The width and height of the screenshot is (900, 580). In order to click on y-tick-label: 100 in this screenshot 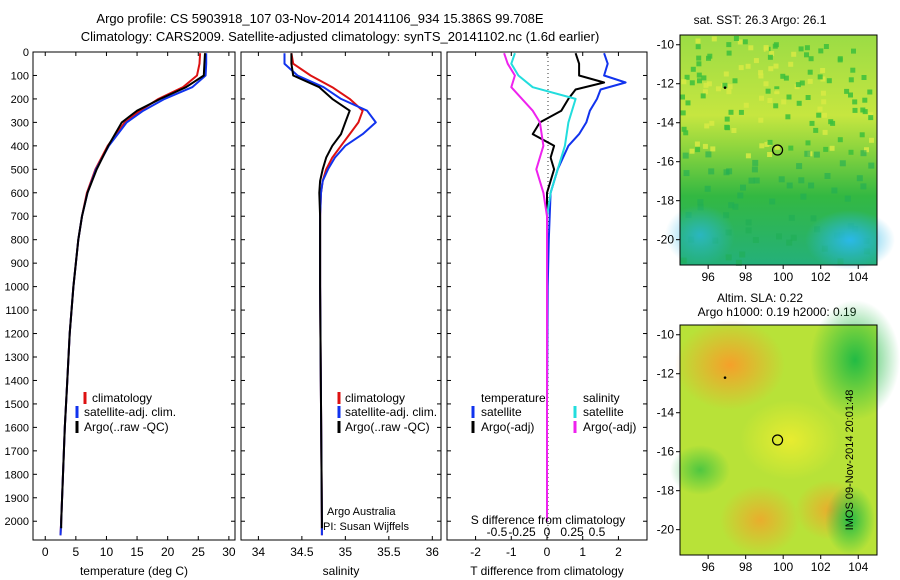, I will do `click(20, 76)`.